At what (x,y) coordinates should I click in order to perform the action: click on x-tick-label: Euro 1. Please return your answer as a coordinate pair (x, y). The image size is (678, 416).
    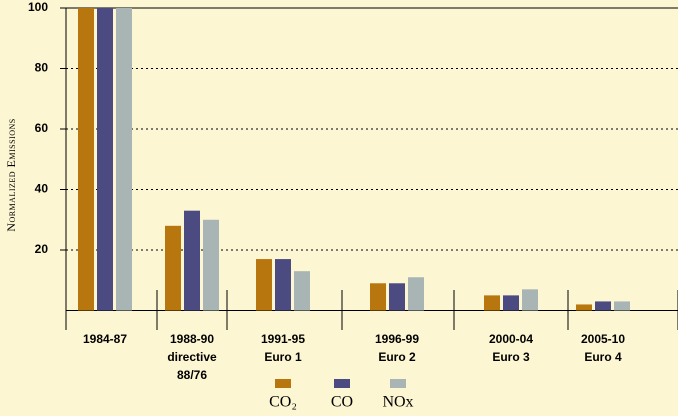
    Looking at the image, I should click on (283, 357).